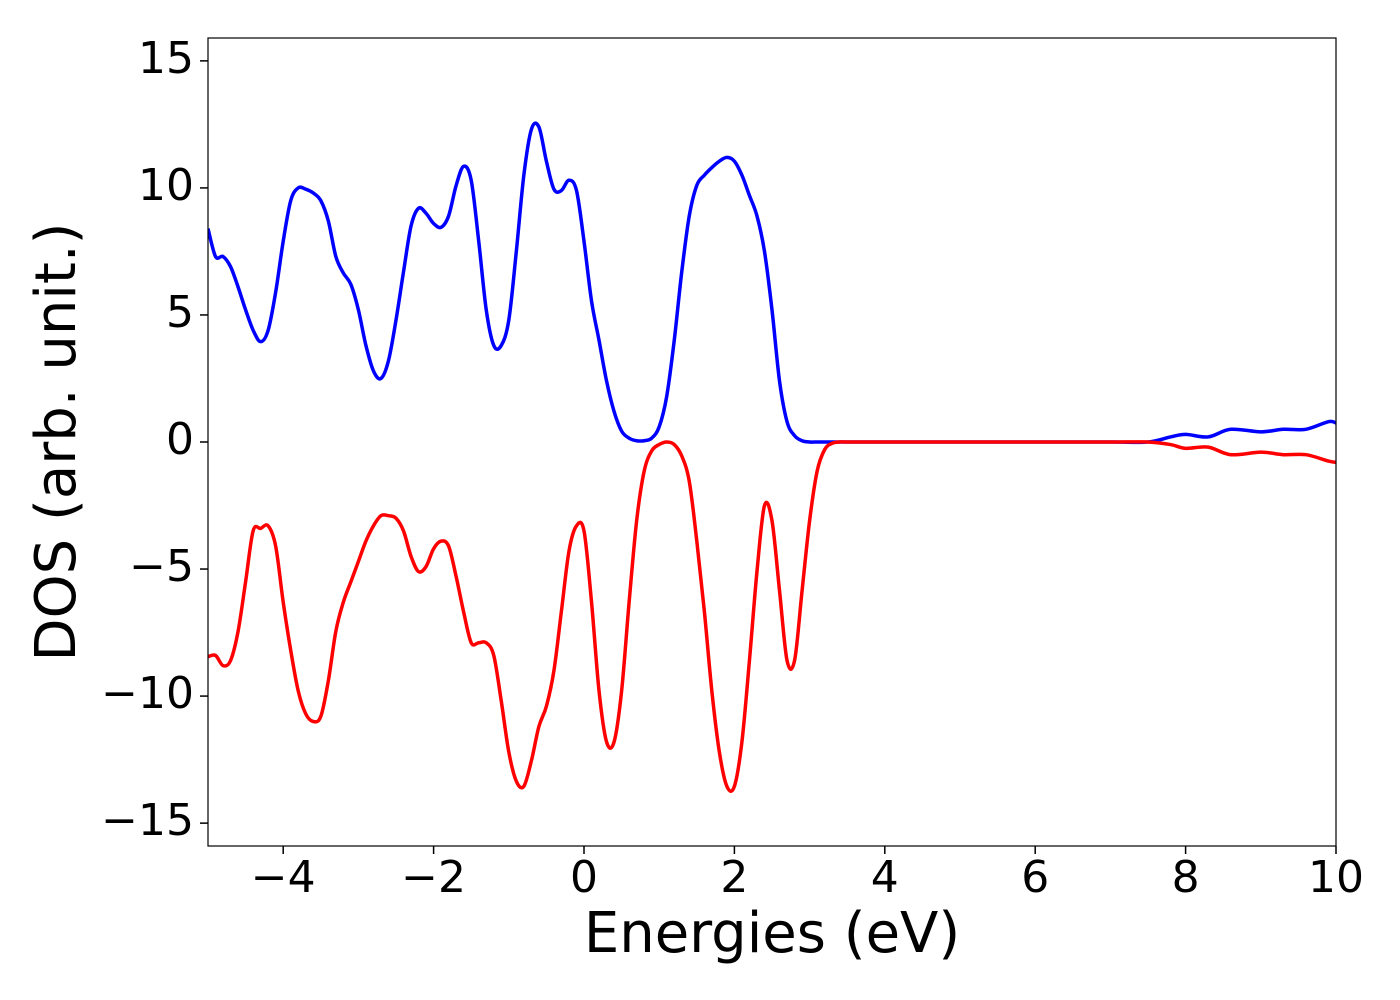  I want to click on y-tick-label: 10, so click(166, 185).